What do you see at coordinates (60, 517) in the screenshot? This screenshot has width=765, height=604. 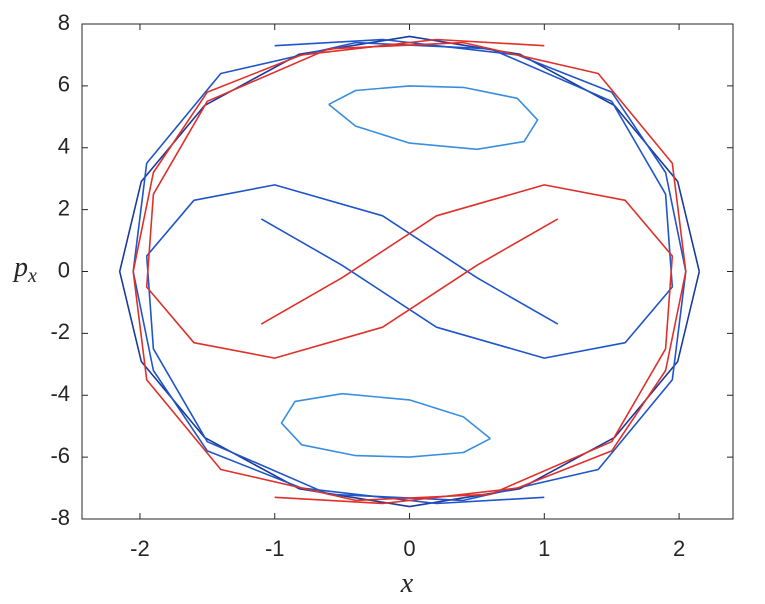 I see `y-tick-label: -8` at bounding box center [60, 517].